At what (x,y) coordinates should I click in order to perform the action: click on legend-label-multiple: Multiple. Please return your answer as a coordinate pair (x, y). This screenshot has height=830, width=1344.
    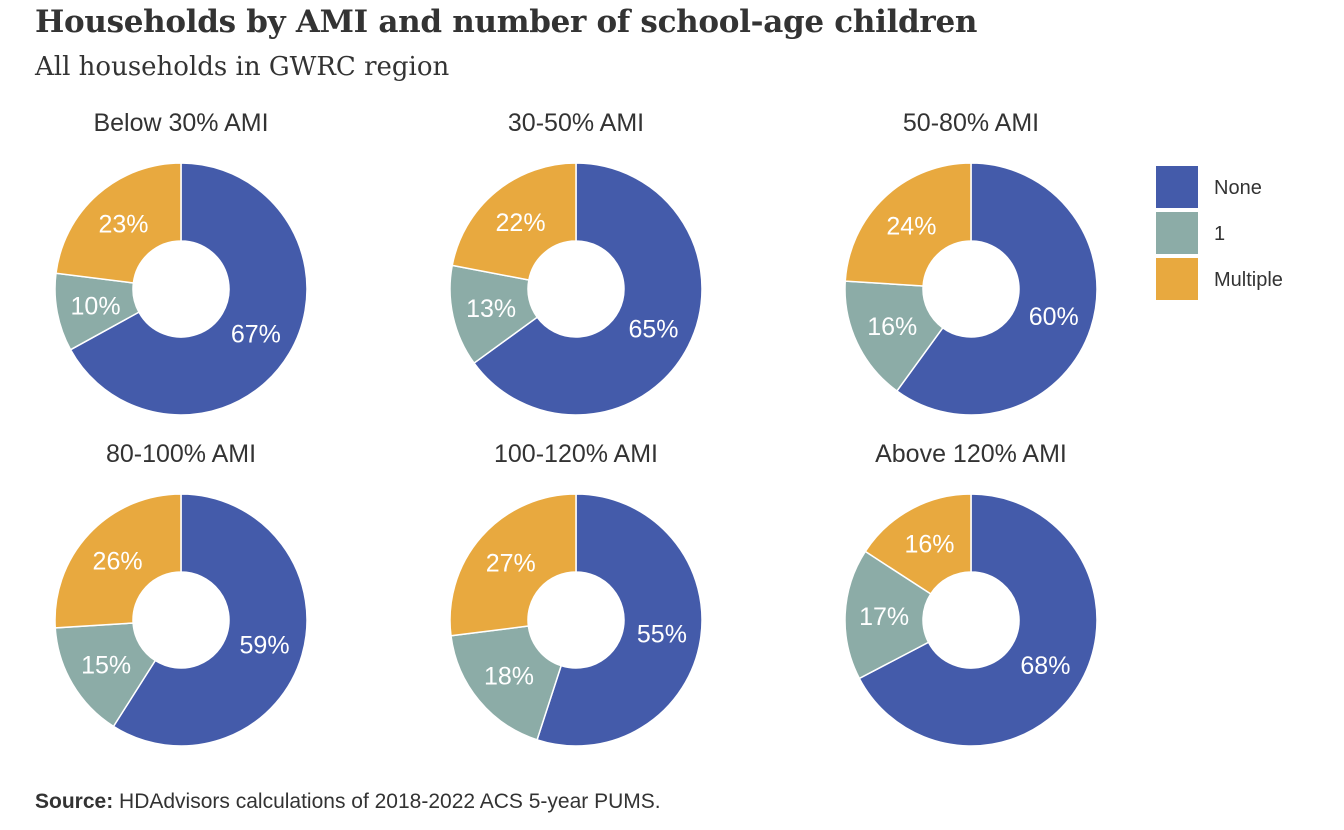
    Looking at the image, I should click on (1248, 280).